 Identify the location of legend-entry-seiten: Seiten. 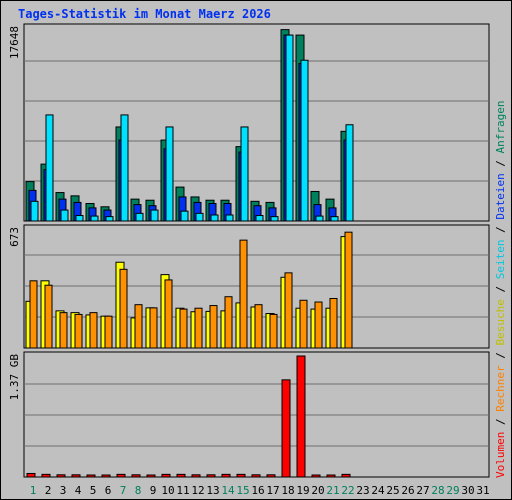
(500, 260).